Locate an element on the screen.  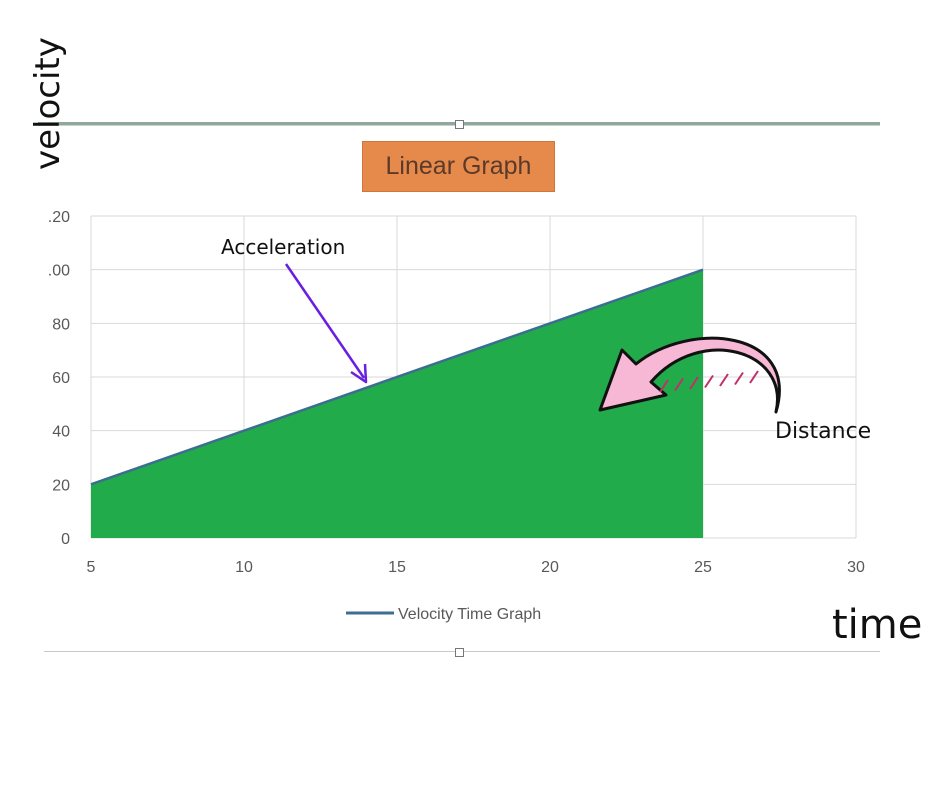
x-axis-label: time is located at coordinates (877, 625).